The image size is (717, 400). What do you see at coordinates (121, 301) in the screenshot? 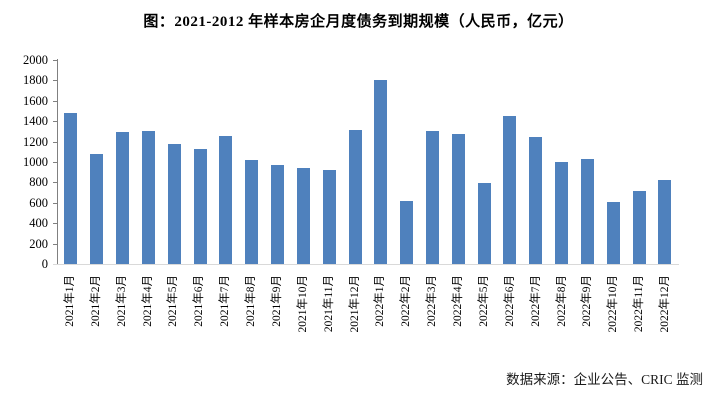
I see `x-axis-label-text: 2021年3月` at bounding box center [121, 301].